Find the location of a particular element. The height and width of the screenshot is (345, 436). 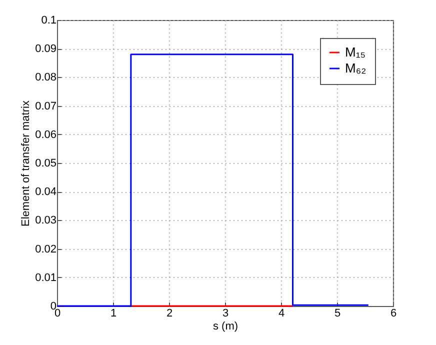

x-tick-label: 6 is located at coordinates (393, 314).